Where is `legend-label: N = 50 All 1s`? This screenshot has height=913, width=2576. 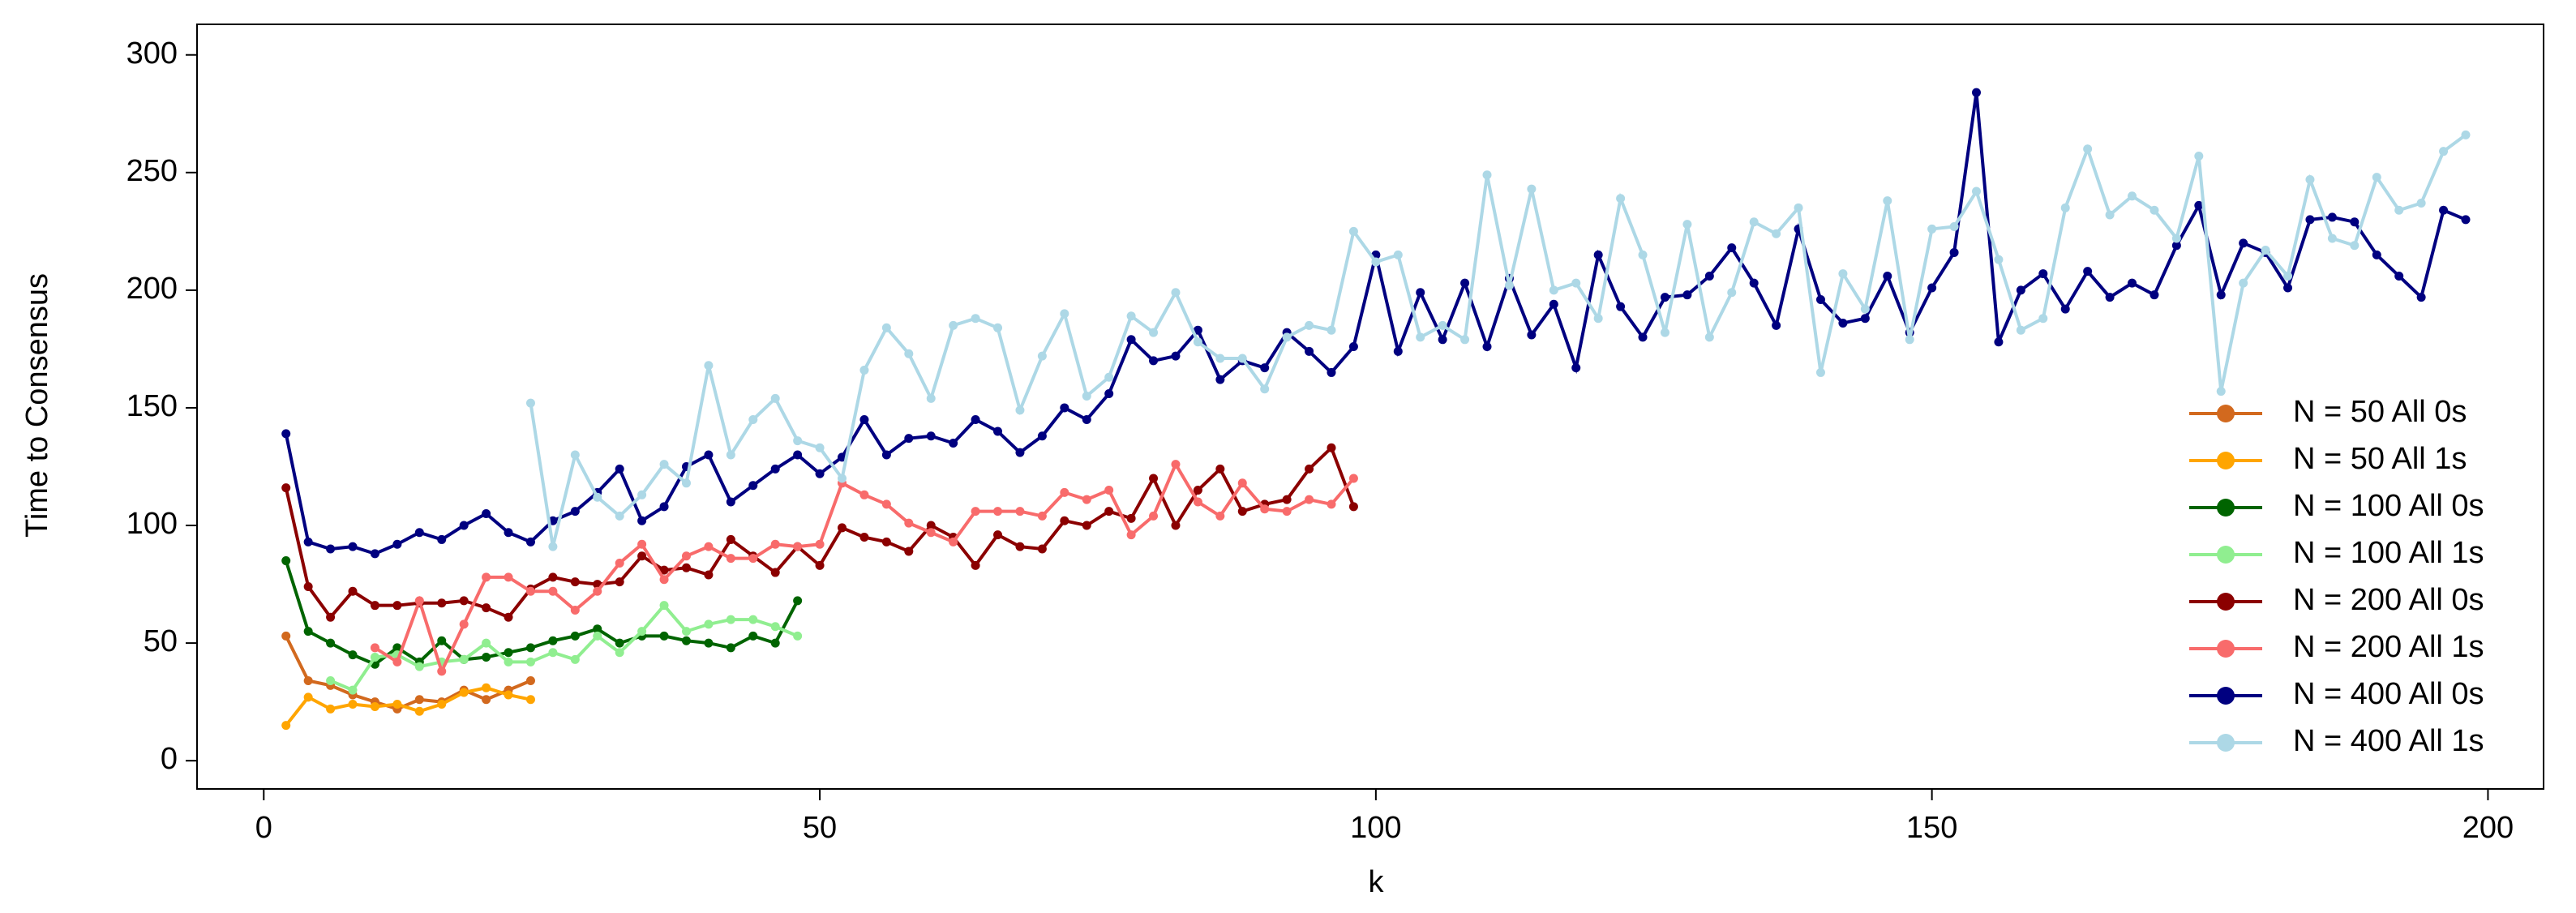 legend-label: N = 50 All 1s is located at coordinates (2380, 459).